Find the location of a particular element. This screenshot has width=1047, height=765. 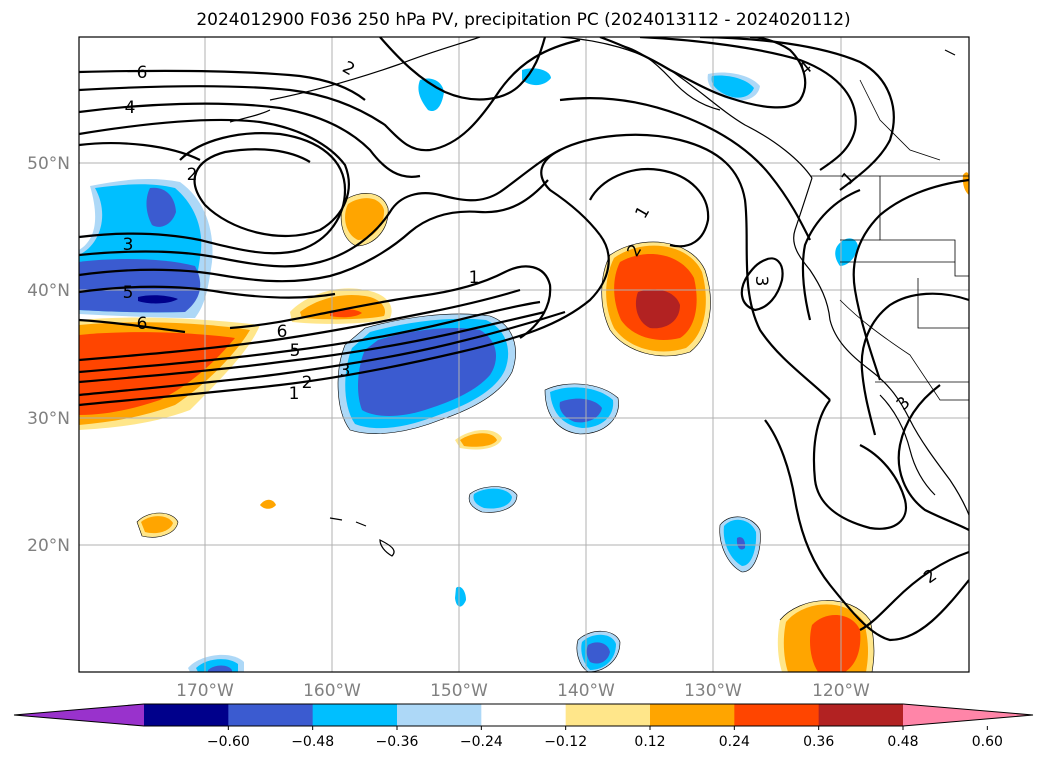

colorbar-tick-label: 0.12 is located at coordinates (649, 742).